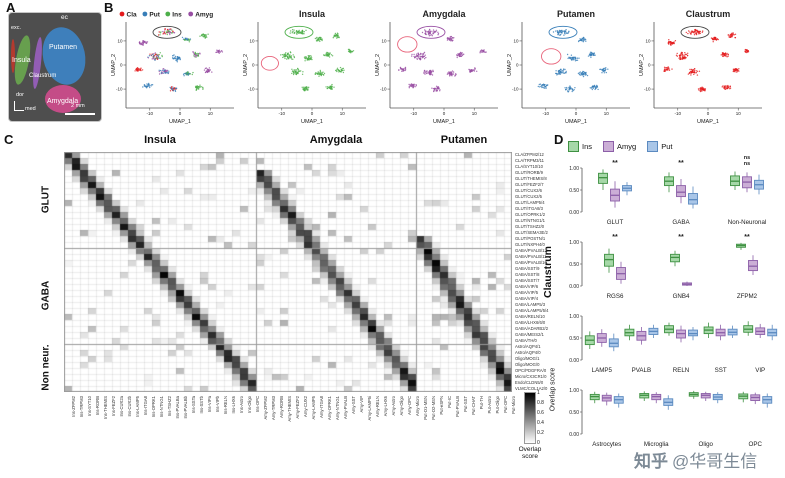 The width and height of the screenshot is (785, 478). What do you see at coordinates (336, 140) in the screenshot?
I see `heatmap-title-amygdala: Amygdala` at bounding box center [336, 140].